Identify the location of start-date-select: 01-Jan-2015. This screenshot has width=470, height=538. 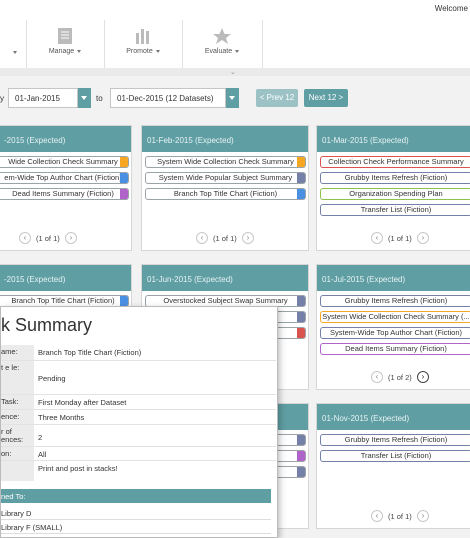
(43, 98).